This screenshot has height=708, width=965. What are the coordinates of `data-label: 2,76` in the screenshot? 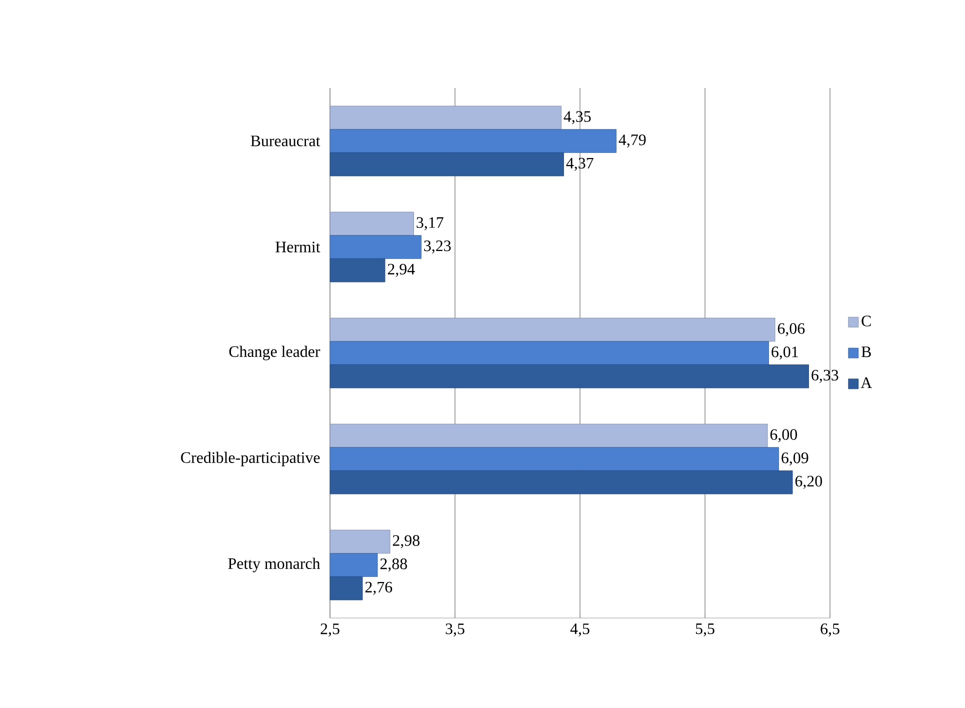 It's located at (378, 588).